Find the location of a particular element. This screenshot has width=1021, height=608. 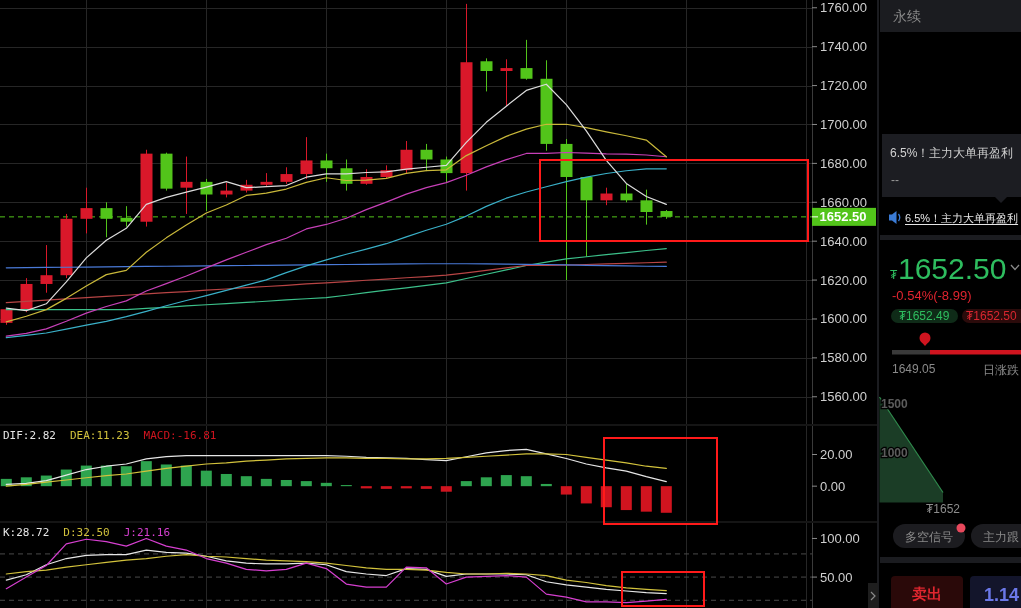

y-tick-label: 50.00 is located at coordinates (836, 577).